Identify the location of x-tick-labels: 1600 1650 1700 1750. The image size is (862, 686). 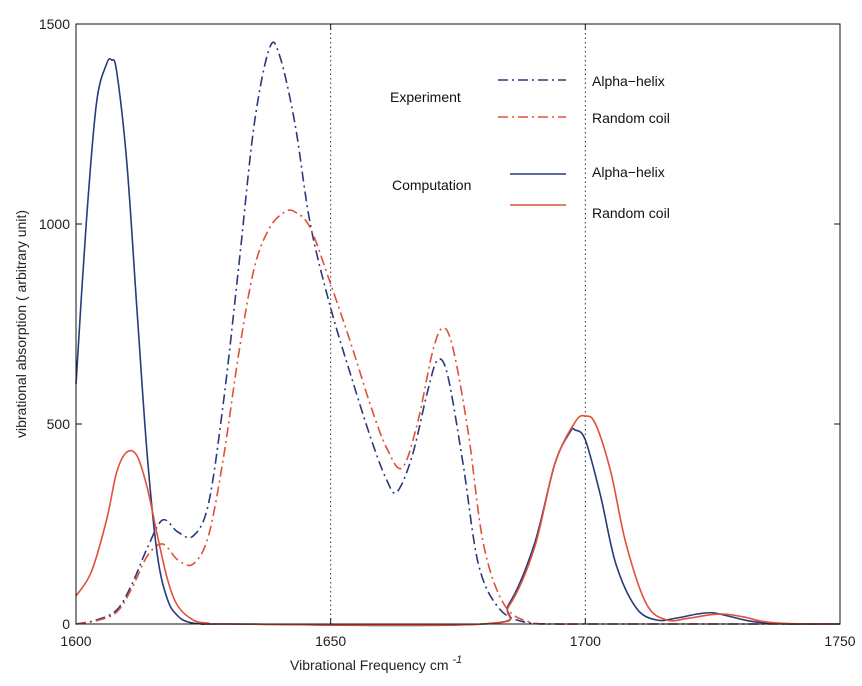
(457, 641).